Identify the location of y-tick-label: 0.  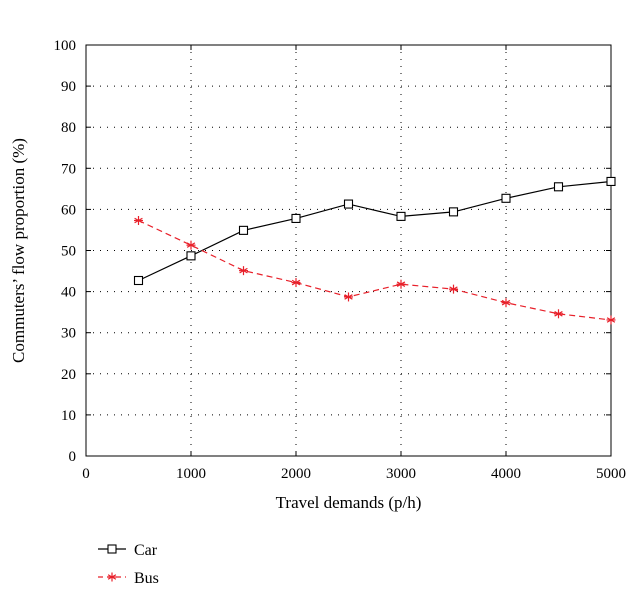
(73, 457).